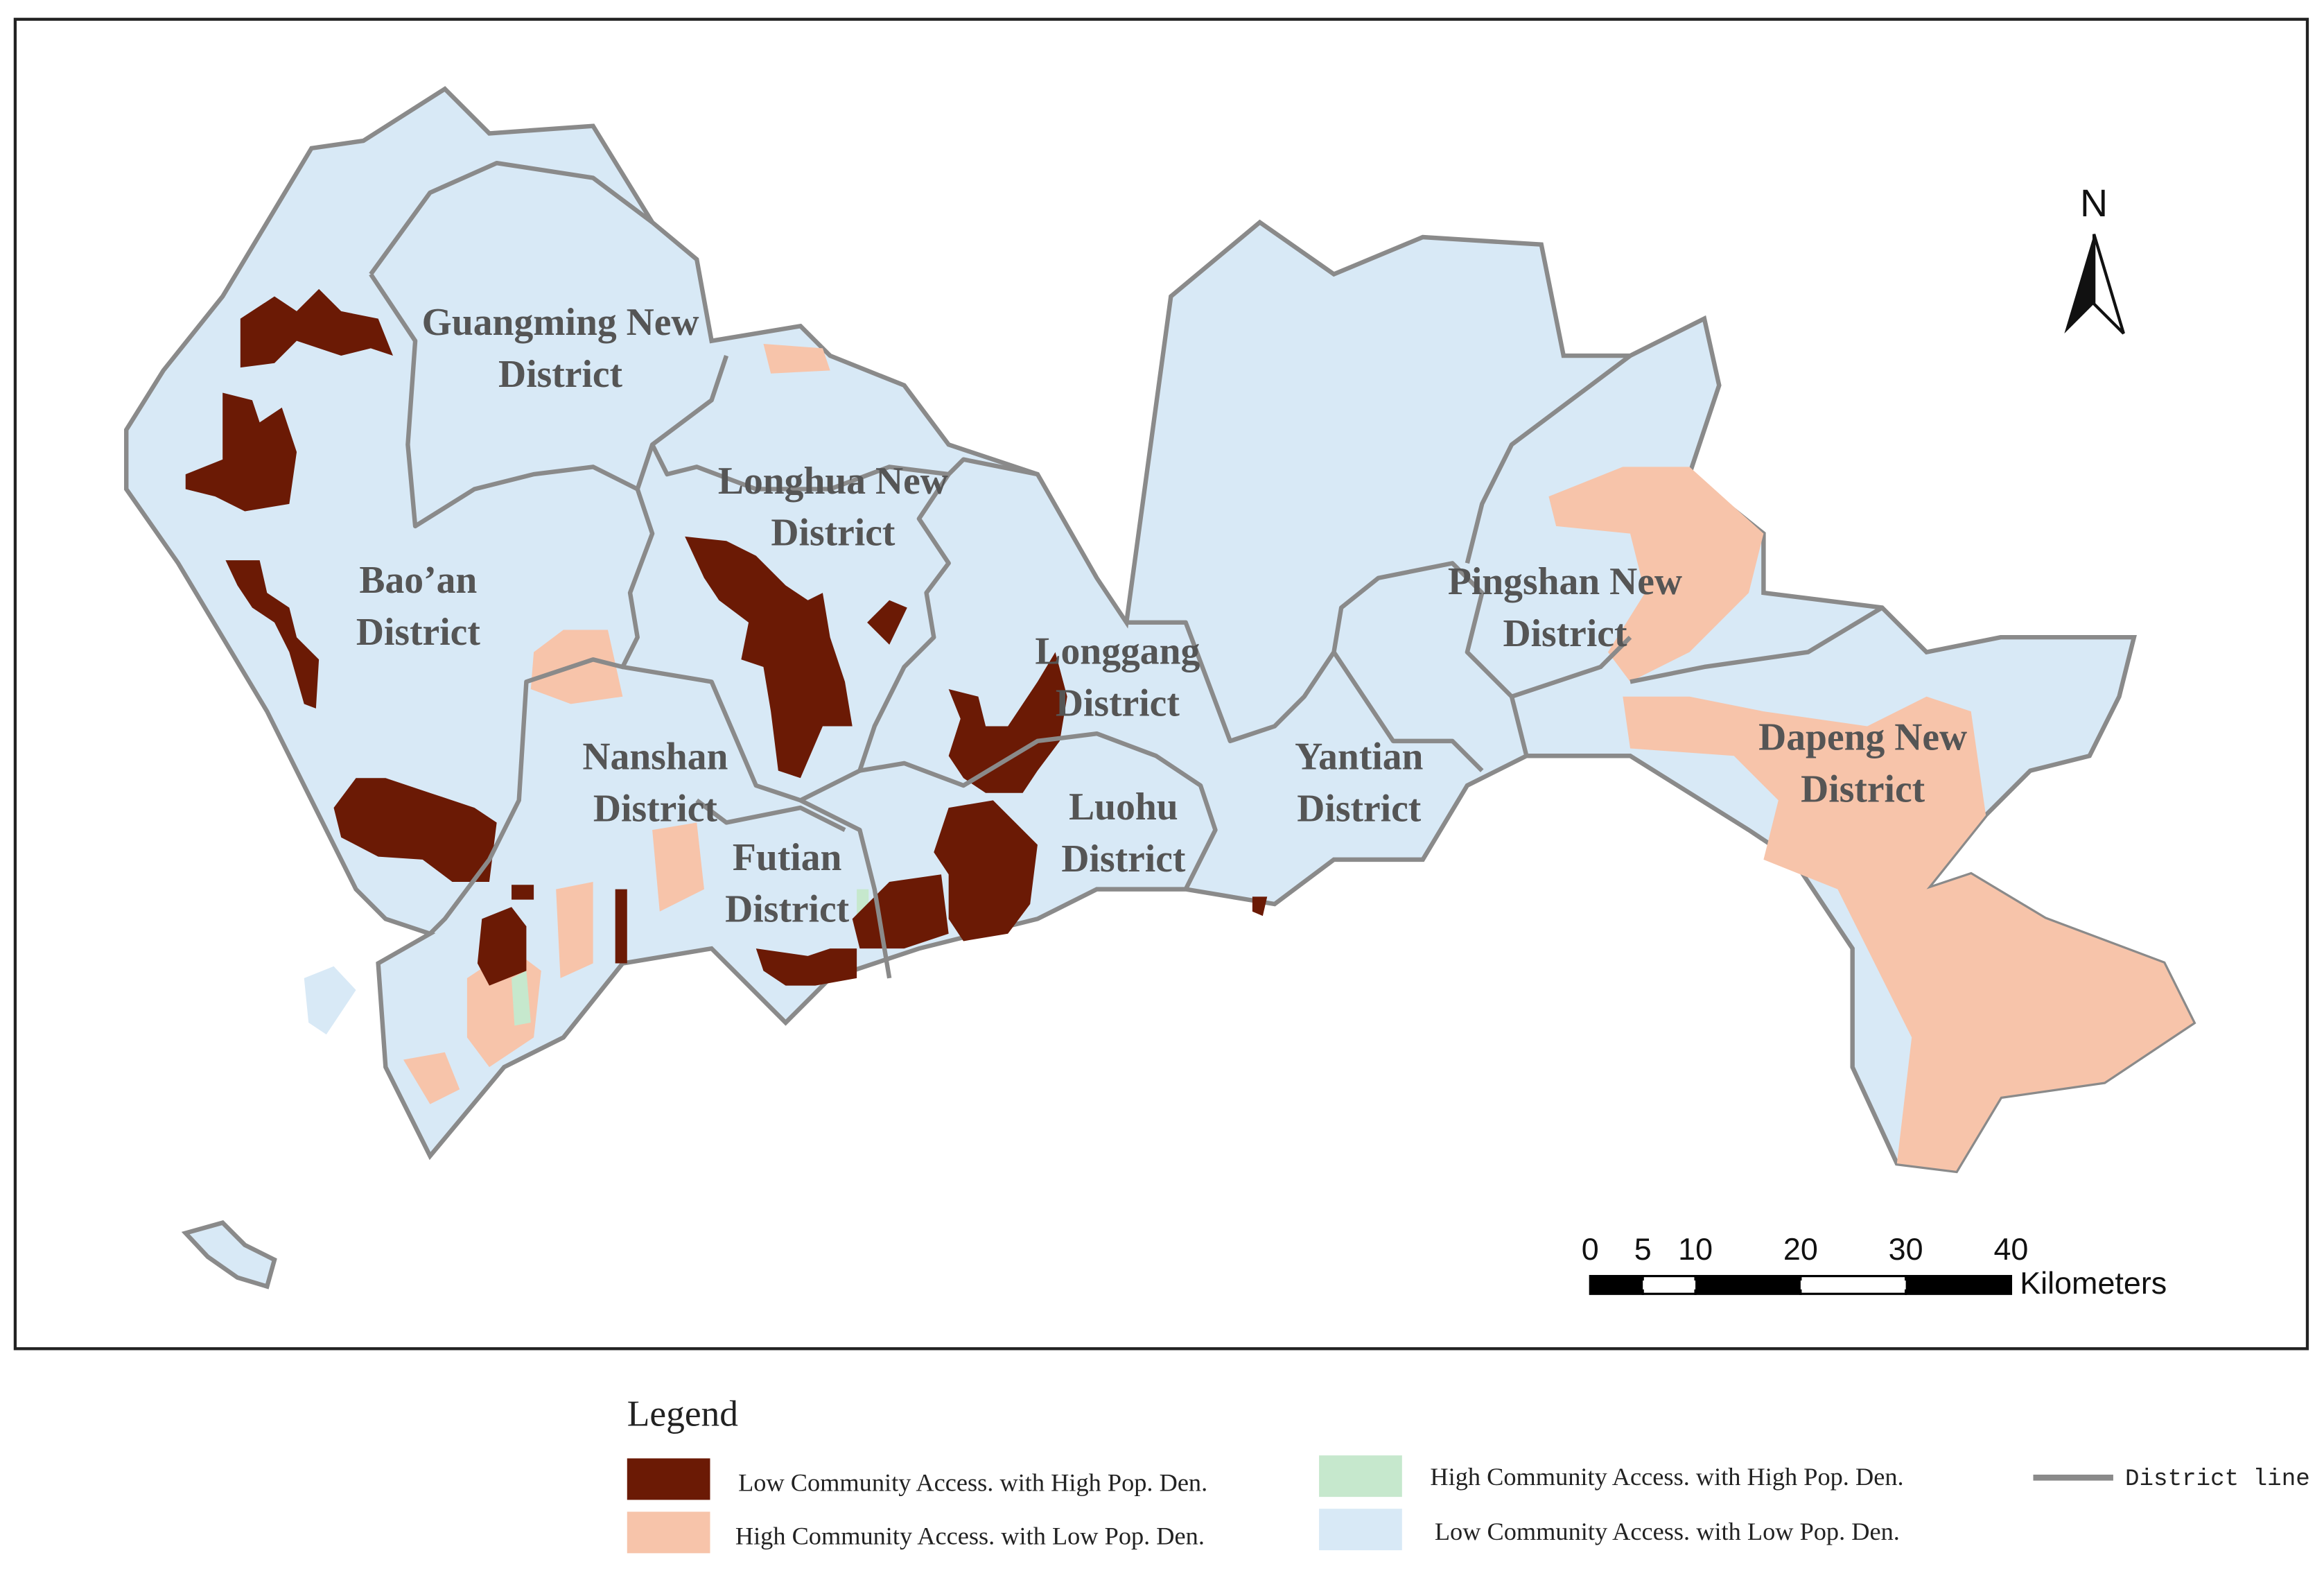  What do you see at coordinates (560, 322) in the screenshot?
I see `district-label: Guangming New` at bounding box center [560, 322].